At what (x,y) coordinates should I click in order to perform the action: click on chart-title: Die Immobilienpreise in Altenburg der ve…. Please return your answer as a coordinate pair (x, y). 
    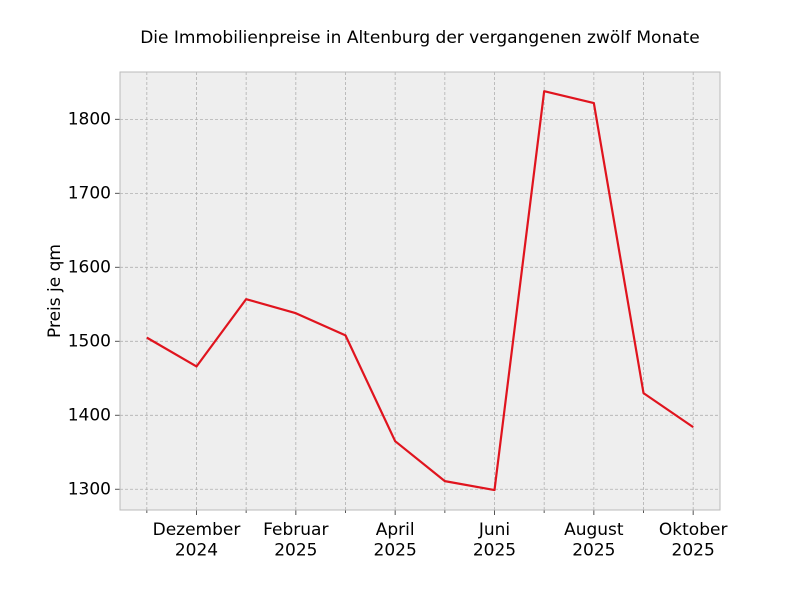
    Looking at the image, I should click on (420, 38).